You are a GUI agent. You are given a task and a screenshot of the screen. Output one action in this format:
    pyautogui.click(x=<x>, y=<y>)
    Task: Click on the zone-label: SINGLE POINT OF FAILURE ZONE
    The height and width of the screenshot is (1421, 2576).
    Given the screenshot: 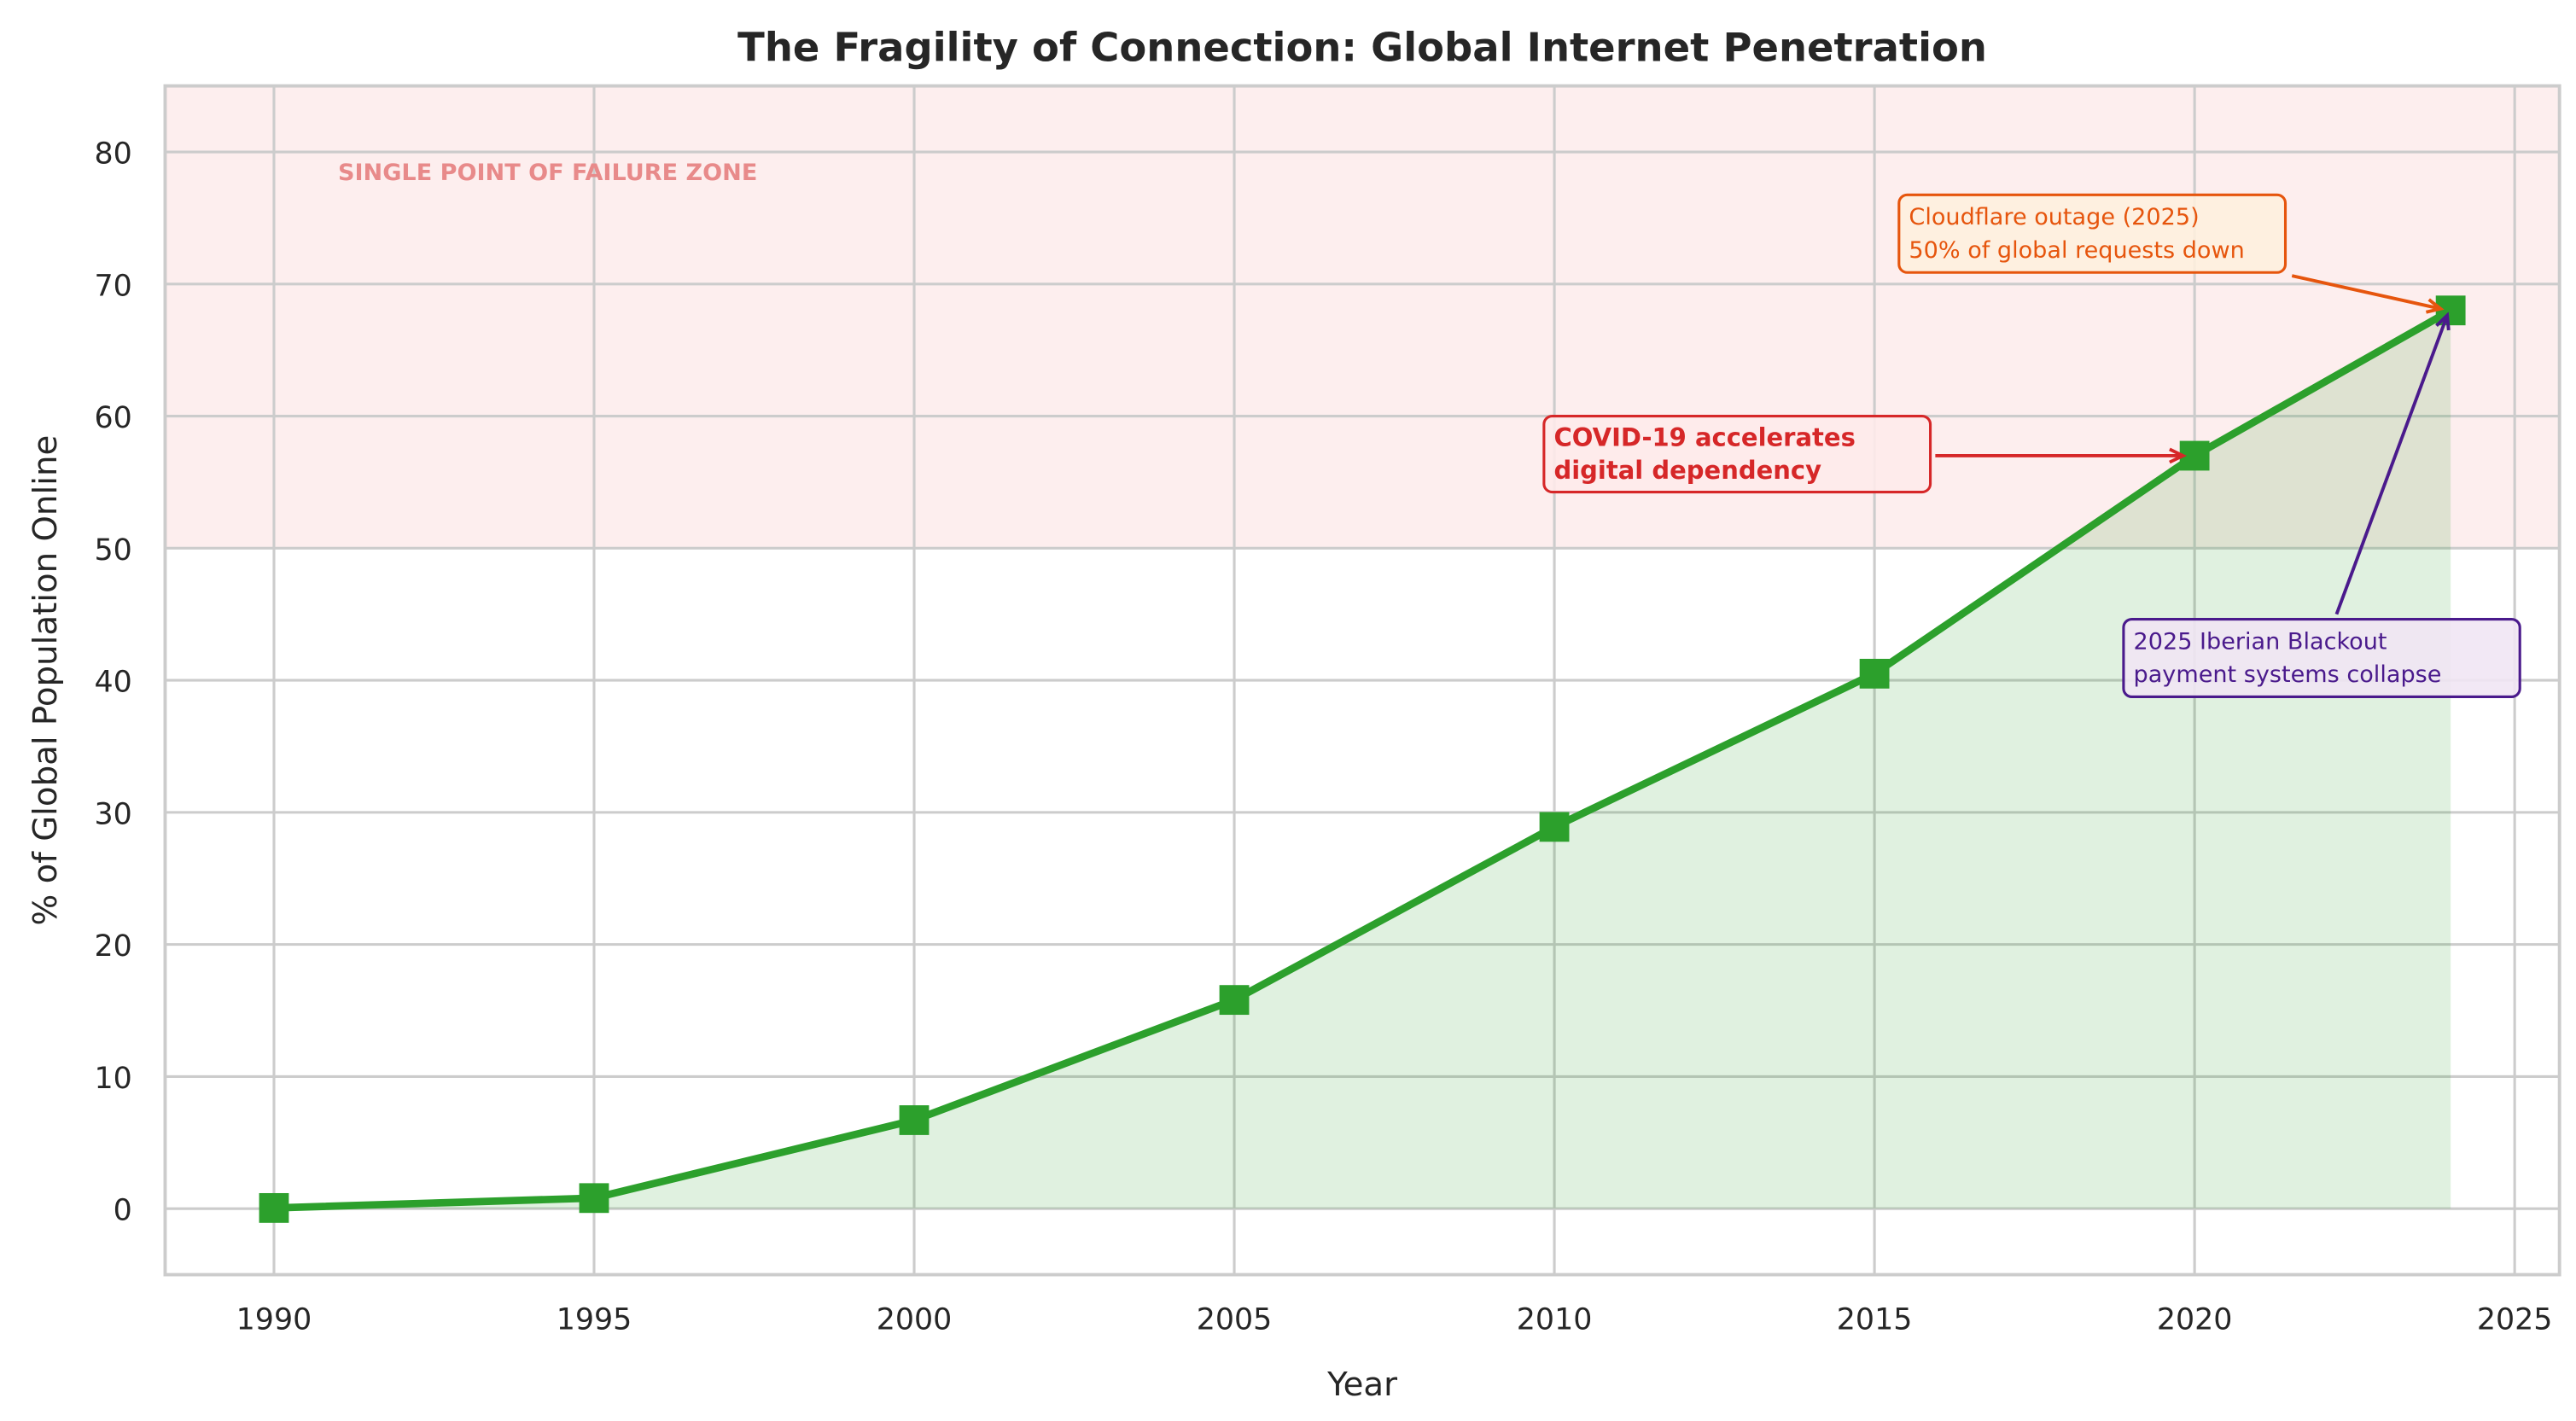 What is the action you would take?
    pyautogui.click(x=547, y=173)
    